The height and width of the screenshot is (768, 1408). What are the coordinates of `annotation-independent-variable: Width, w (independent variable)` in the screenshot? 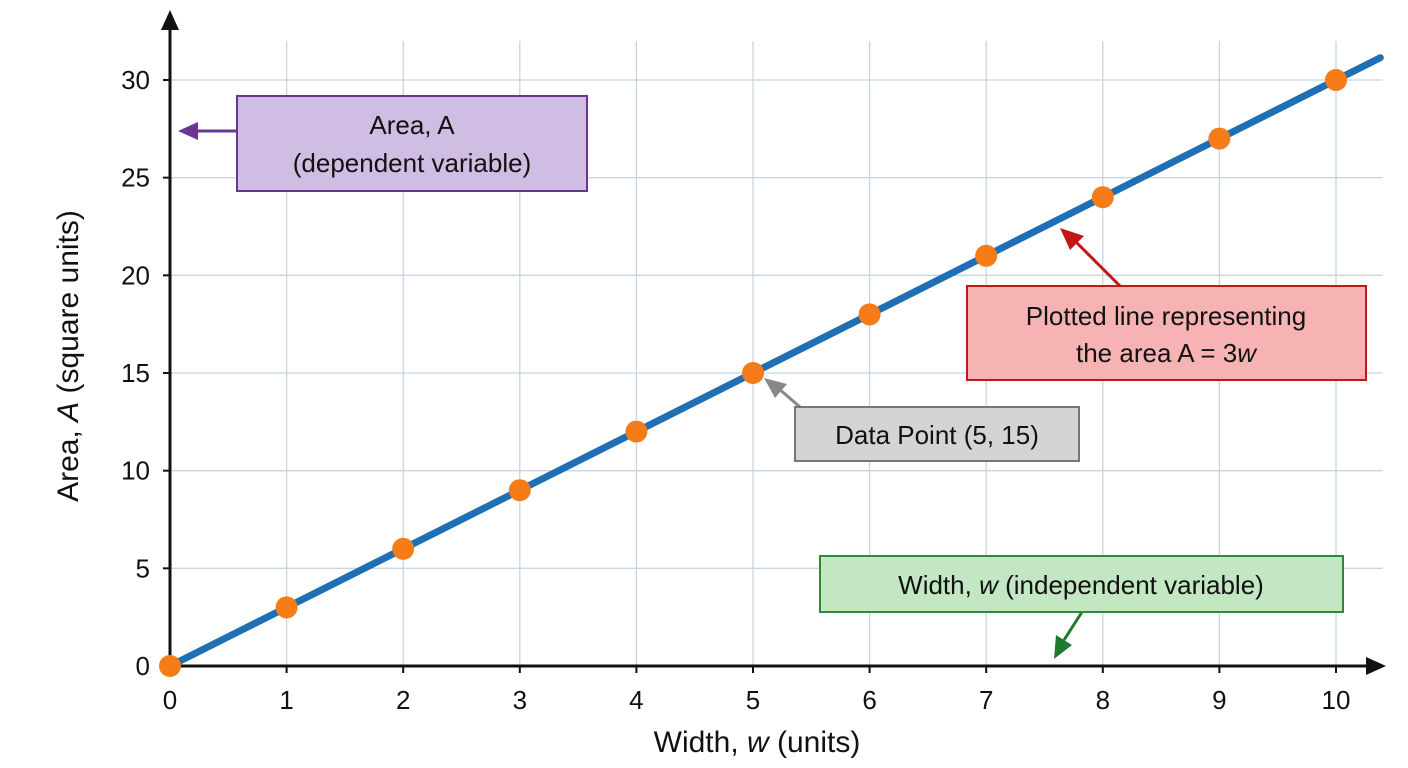 It's located at (1081, 607).